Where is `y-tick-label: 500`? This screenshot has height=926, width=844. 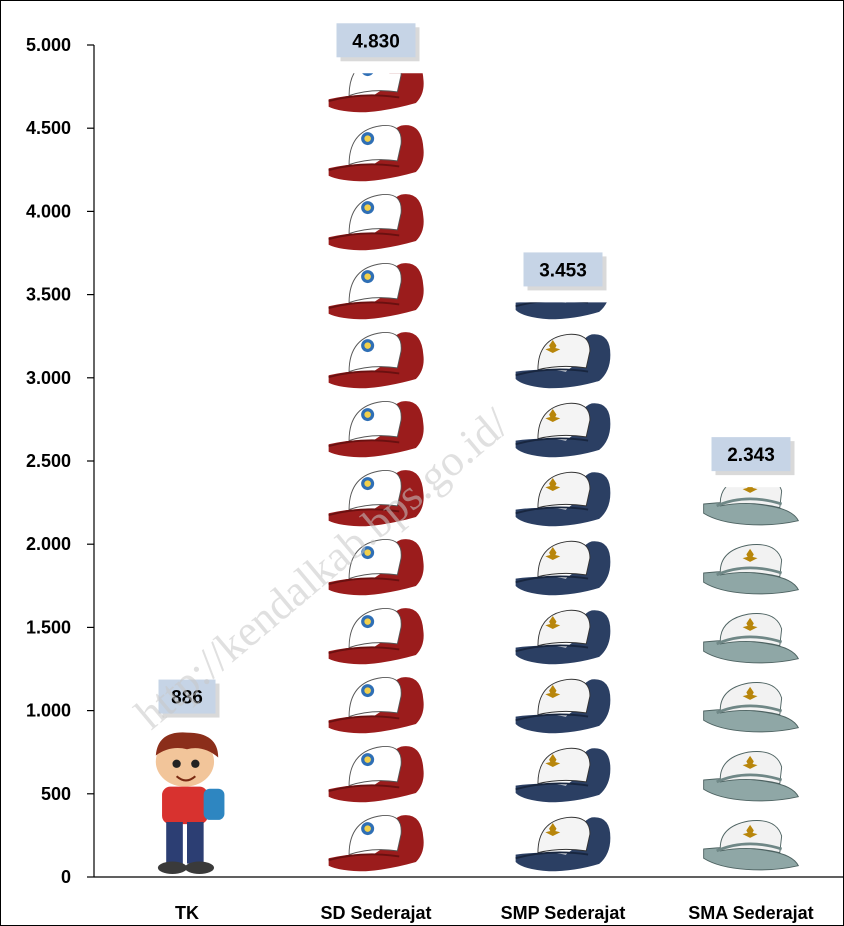
y-tick-label: 500 is located at coordinates (56, 794).